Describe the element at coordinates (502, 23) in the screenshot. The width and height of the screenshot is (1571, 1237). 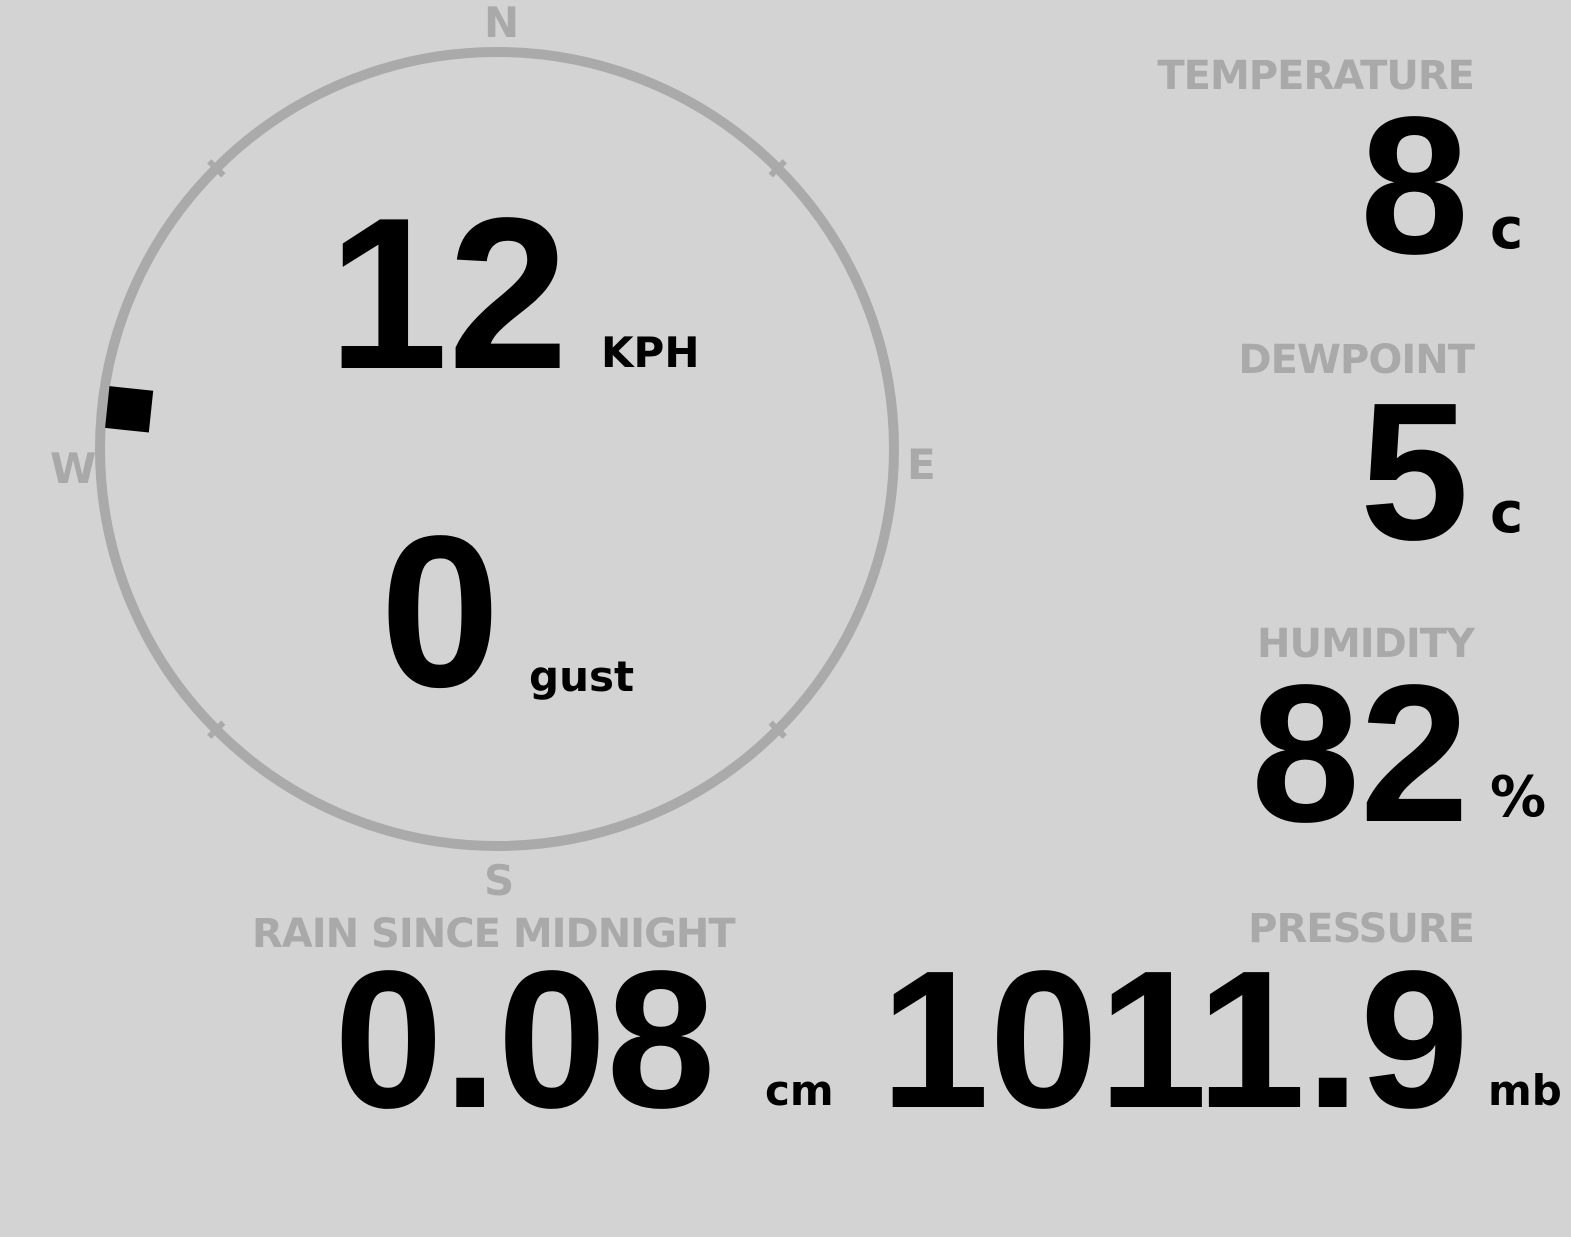
I see `compass-north: N` at that location.